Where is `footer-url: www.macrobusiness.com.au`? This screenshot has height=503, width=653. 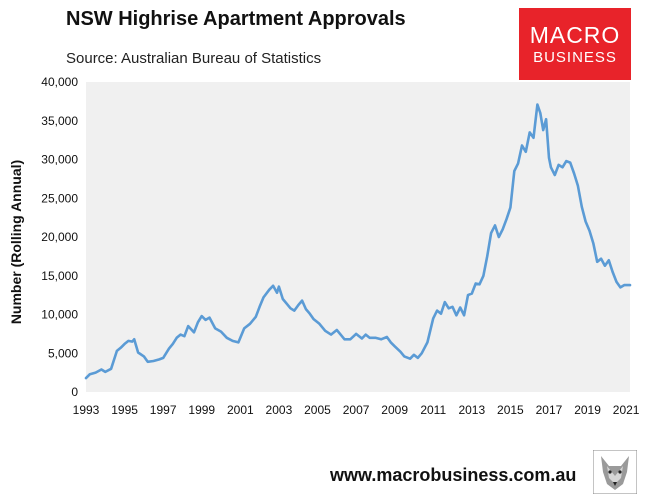
footer-url: www.macrobusiness.com.au is located at coordinates (453, 475).